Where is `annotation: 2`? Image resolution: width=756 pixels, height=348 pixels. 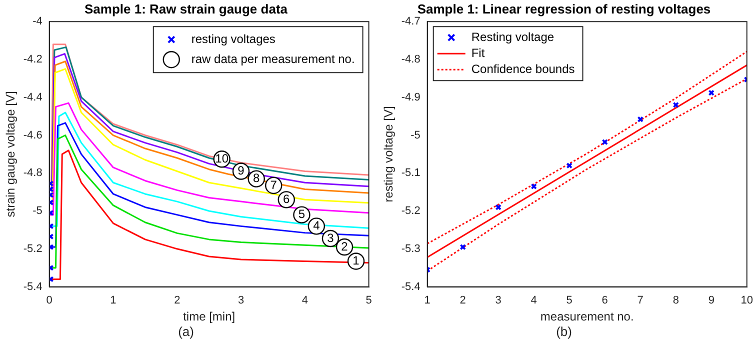 annotation: 2 is located at coordinates (344, 246).